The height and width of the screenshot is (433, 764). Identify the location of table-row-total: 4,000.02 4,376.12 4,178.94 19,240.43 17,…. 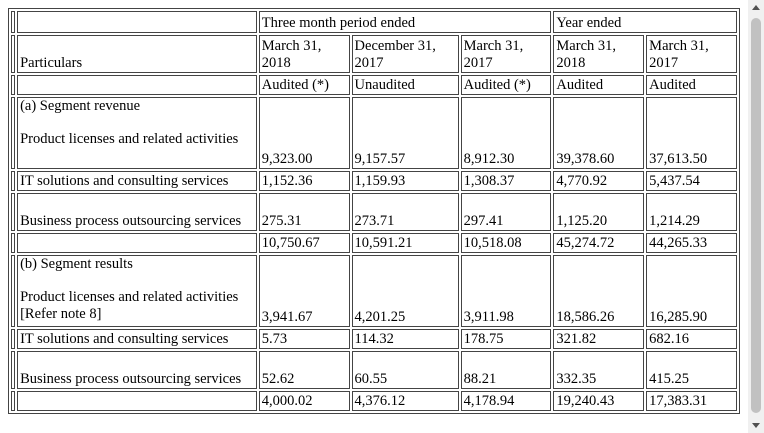
(374, 401).